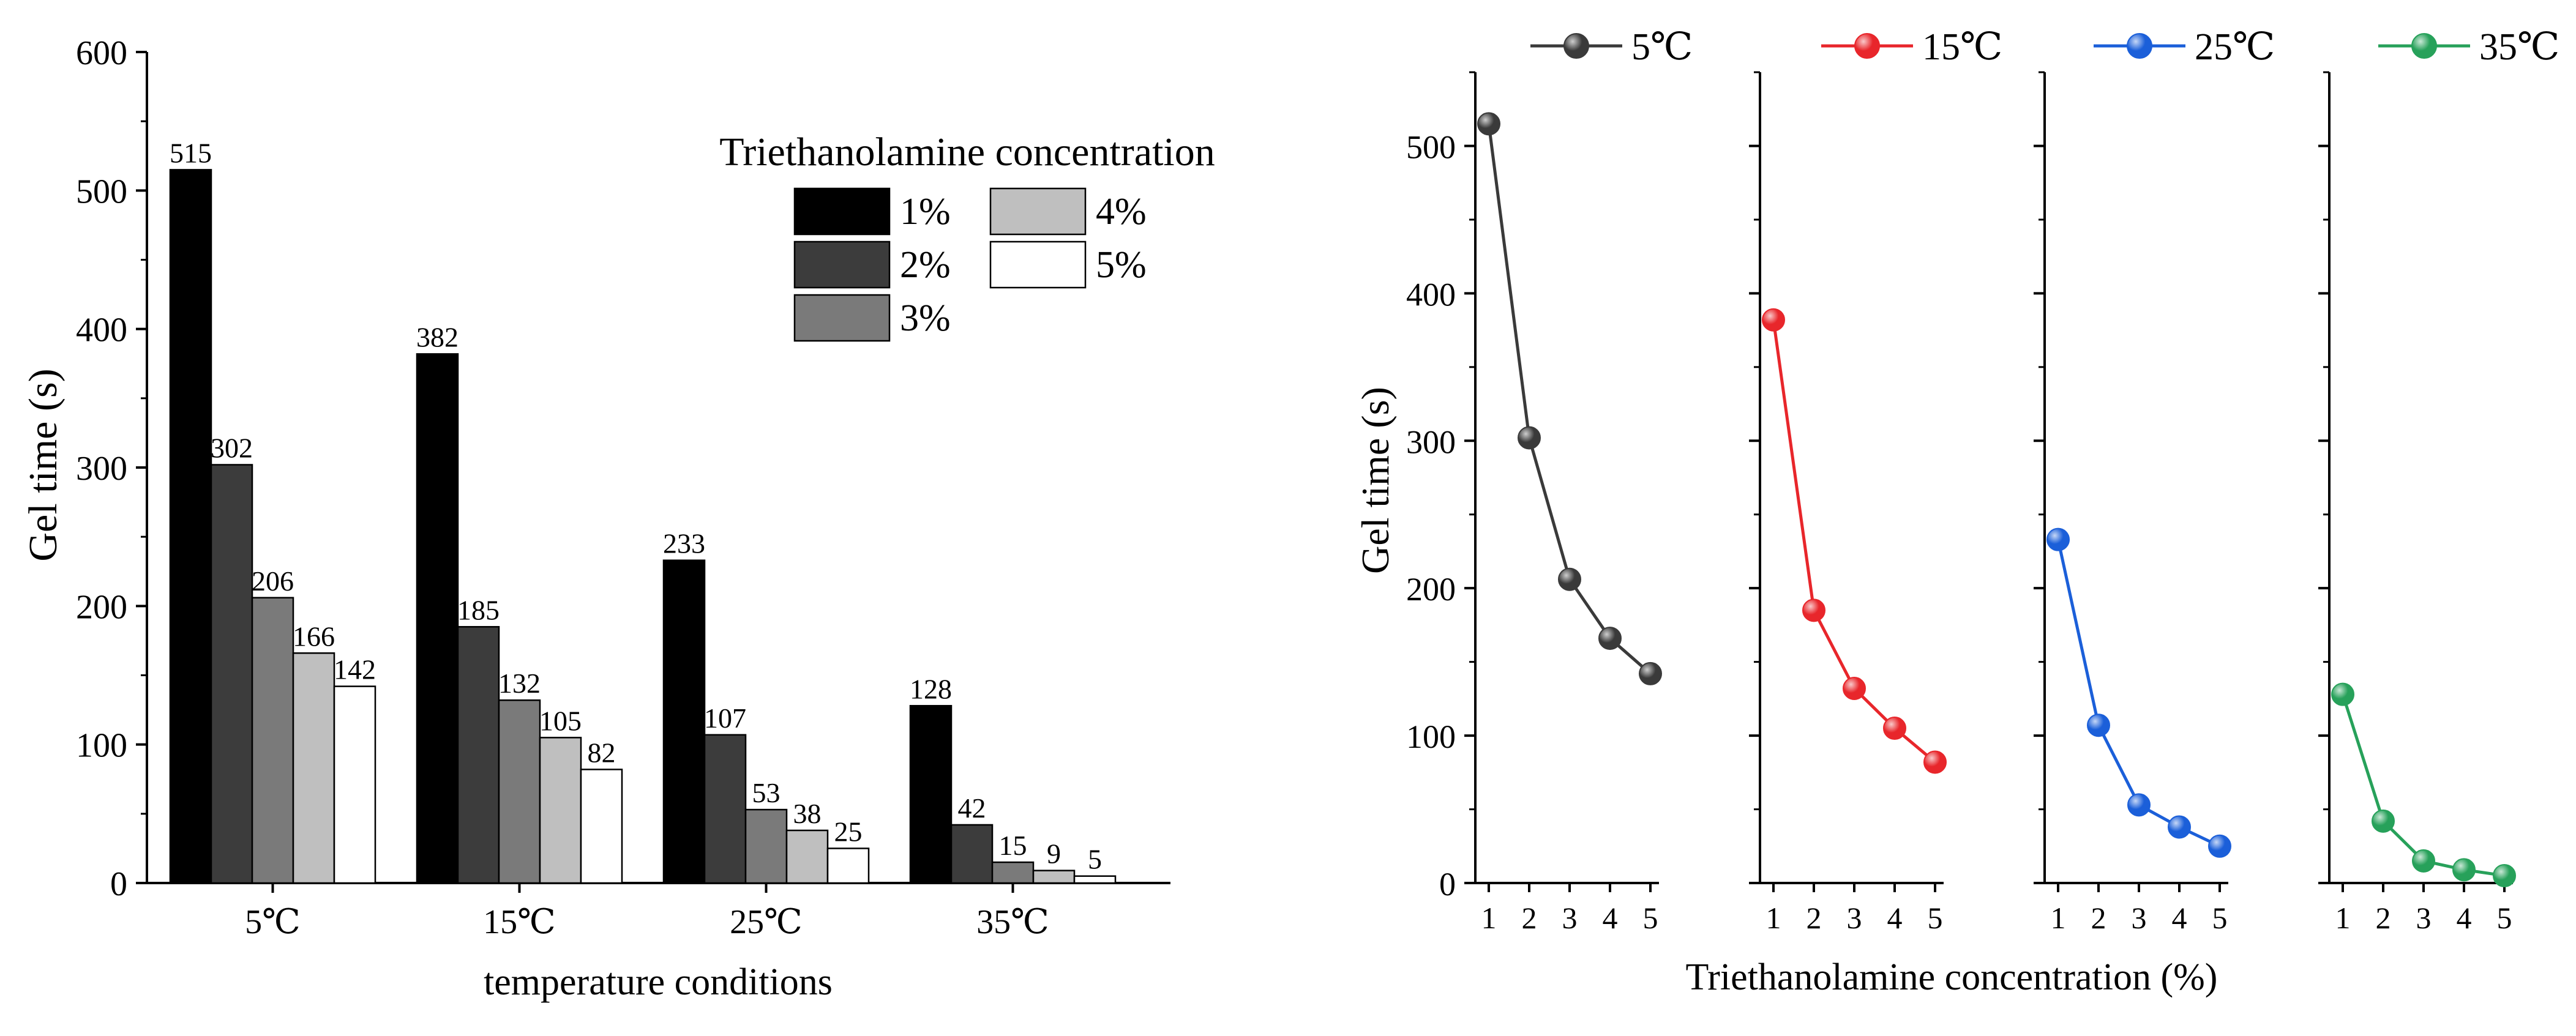  Describe the element at coordinates (2235, 47) in the screenshot. I see `line-legend-label: 25℃` at that location.